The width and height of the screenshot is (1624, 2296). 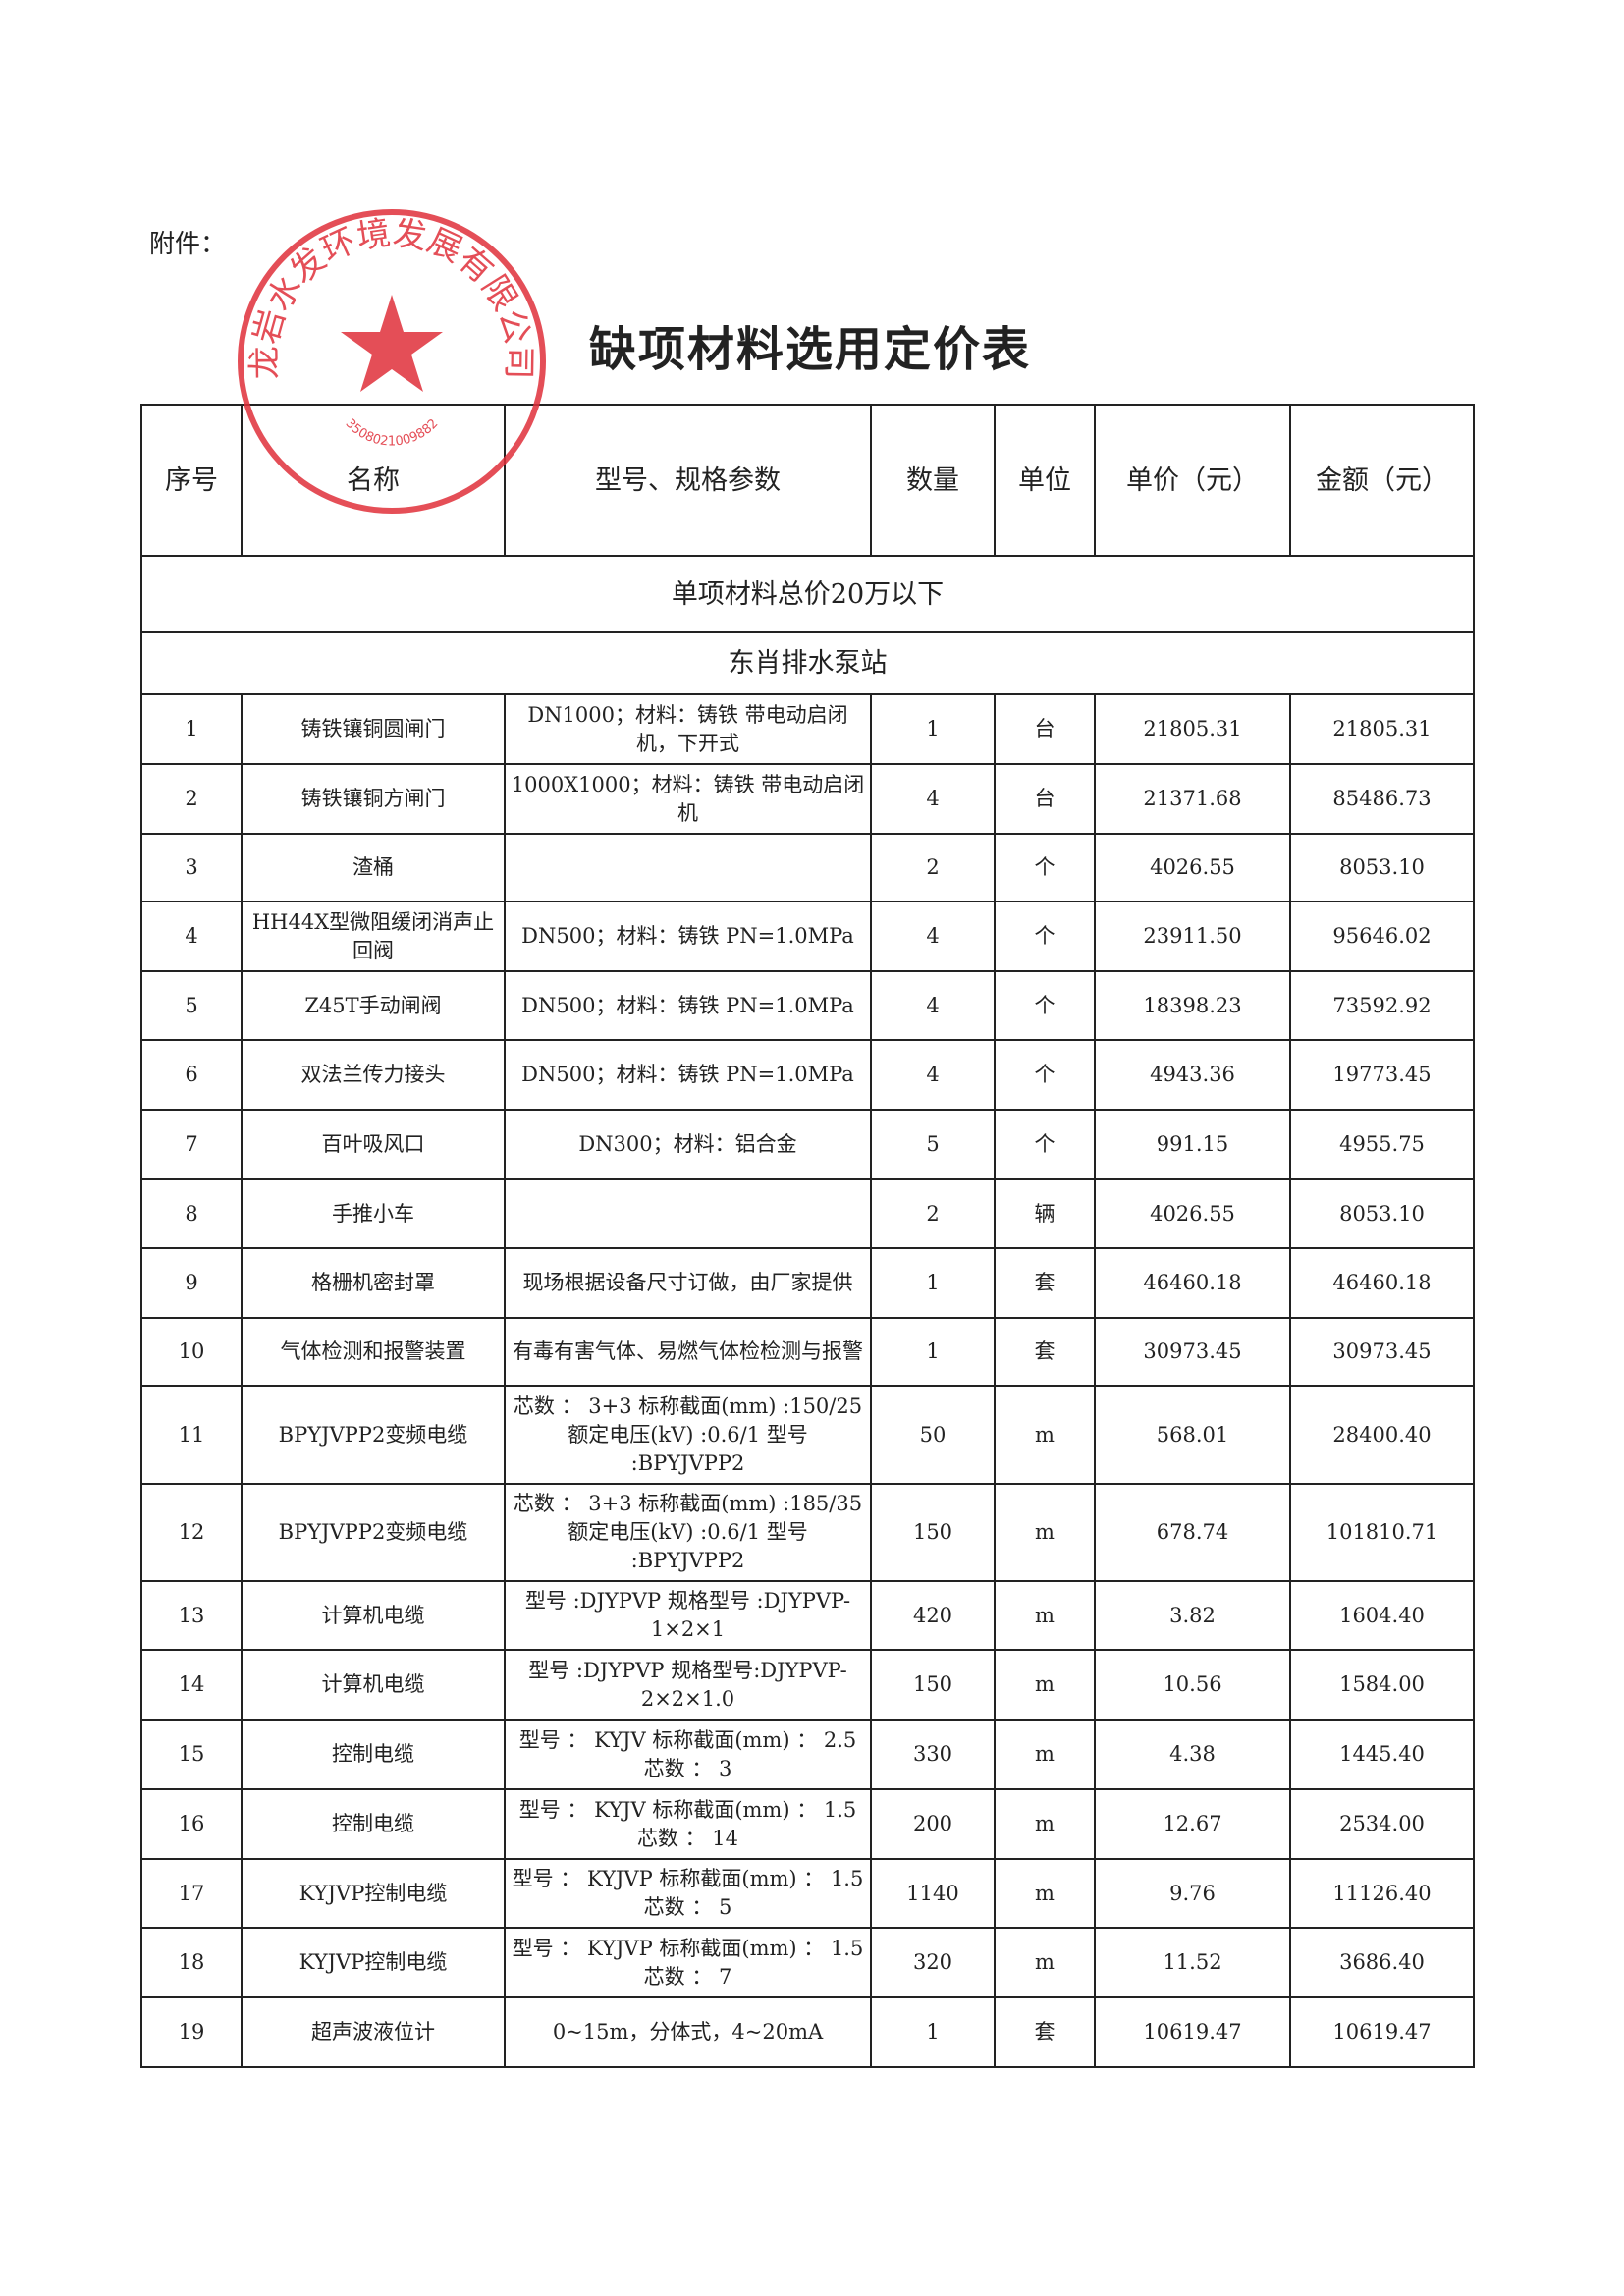 What do you see at coordinates (933, 1435) in the screenshot?
I see `cell-qty: 50` at bounding box center [933, 1435].